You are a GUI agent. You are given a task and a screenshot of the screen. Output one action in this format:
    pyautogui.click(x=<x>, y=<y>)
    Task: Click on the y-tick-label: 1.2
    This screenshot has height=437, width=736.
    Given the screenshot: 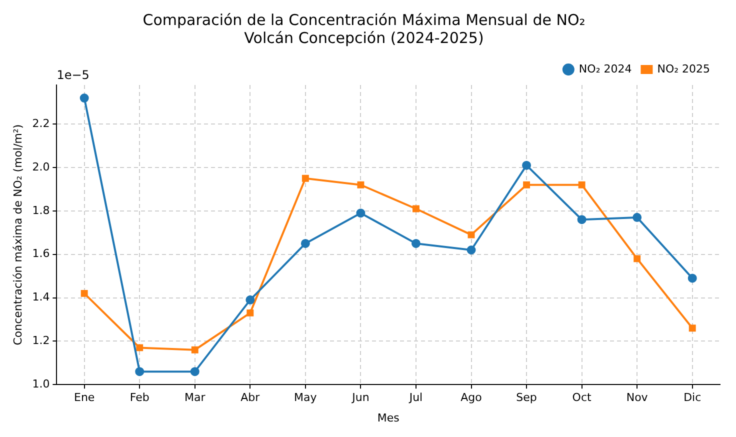 What is the action you would take?
    pyautogui.click(x=41, y=341)
    